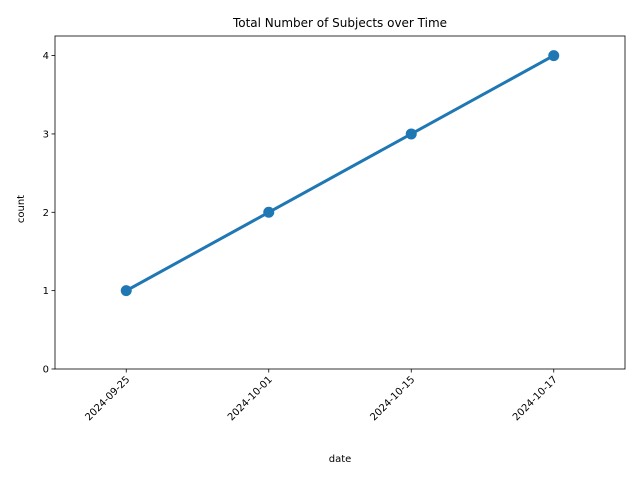 The width and height of the screenshot is (640, 480). I want to click on chart-title: Total Number of Subjects over Time, so click(339, 23).